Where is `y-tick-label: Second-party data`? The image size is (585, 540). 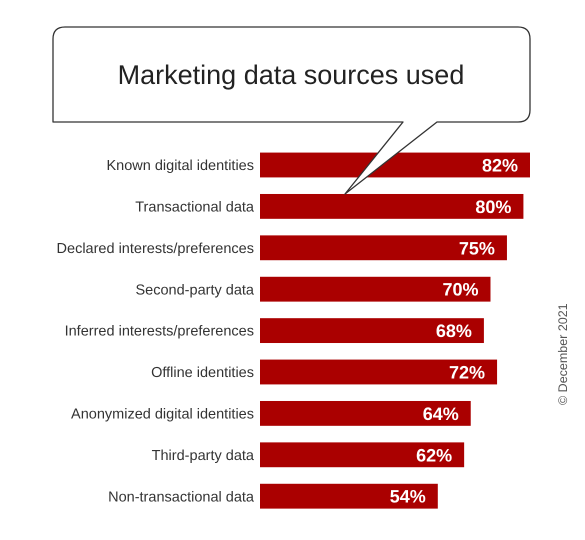
y-tick-label: Second-party data is located at coordinates (195, 290).